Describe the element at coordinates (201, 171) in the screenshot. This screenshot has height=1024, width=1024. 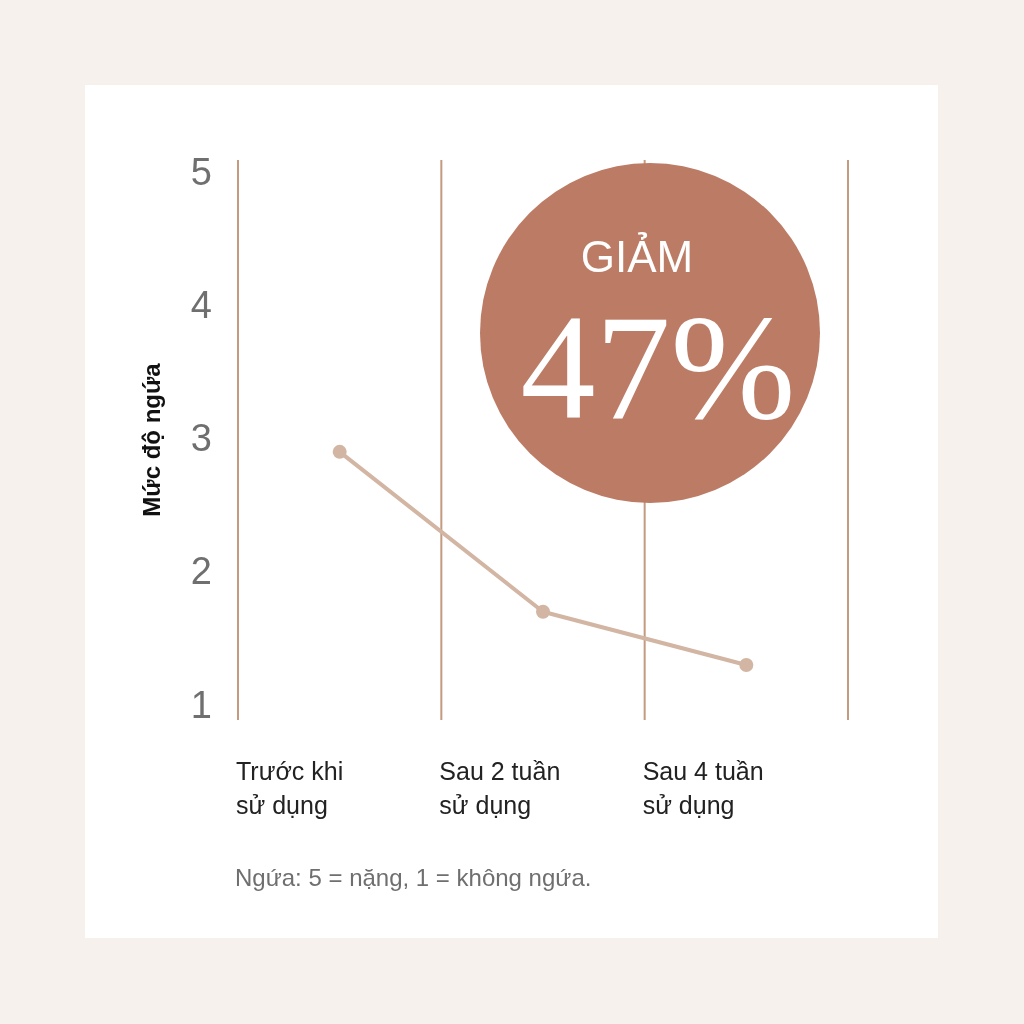
I see `y-tick-label: 5` at that location.